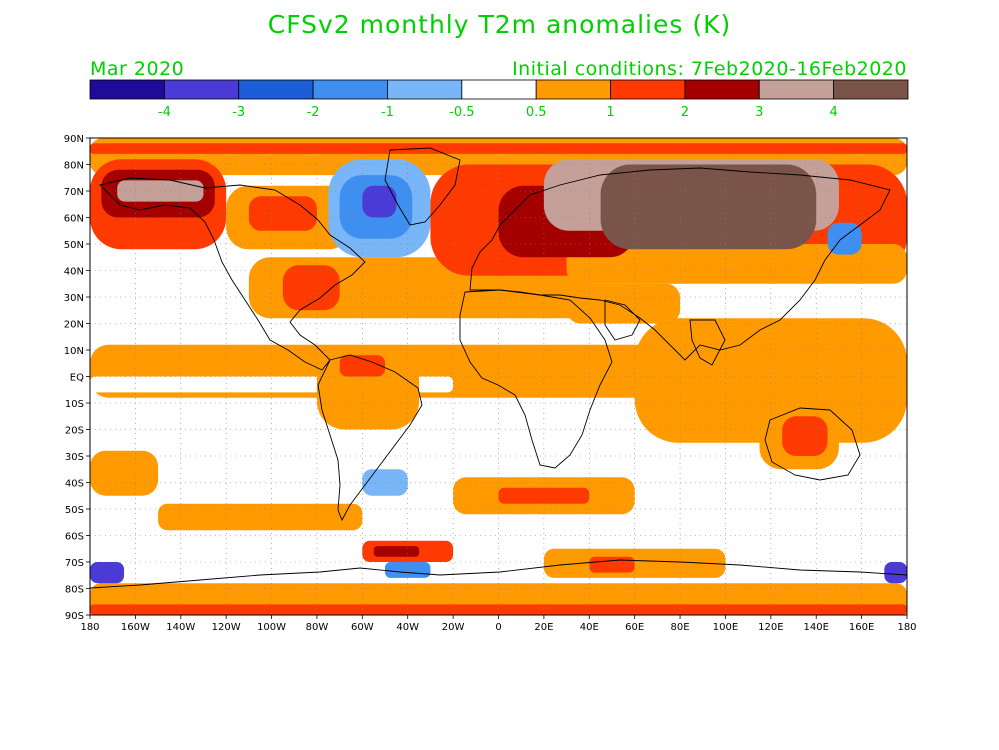  What do you see at coordinates (238, 112) in the screenshot?
I see `colorbar-tick-label: -3` at bounding box center [238, 112].